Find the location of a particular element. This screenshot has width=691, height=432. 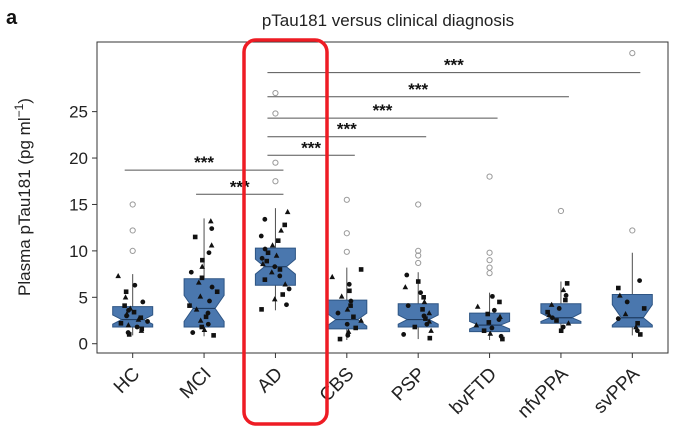

x-tick-label-bvftd: bvFTD is located at coordinates (473, 391).